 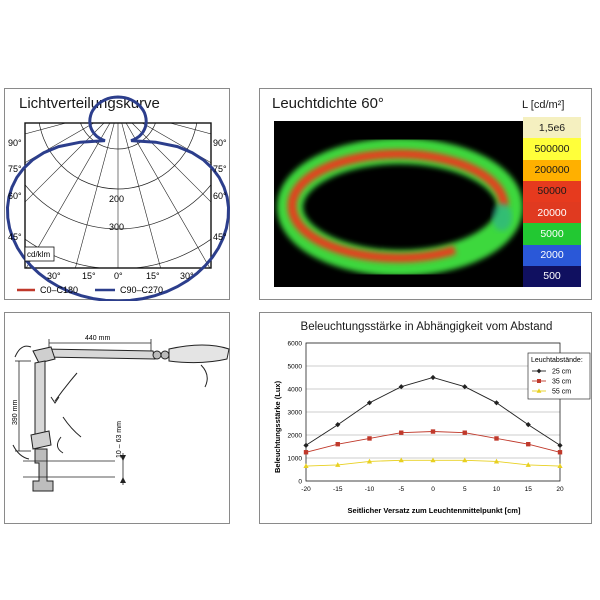 I want to click on polar-unit-box, so click(x=39, y=254).